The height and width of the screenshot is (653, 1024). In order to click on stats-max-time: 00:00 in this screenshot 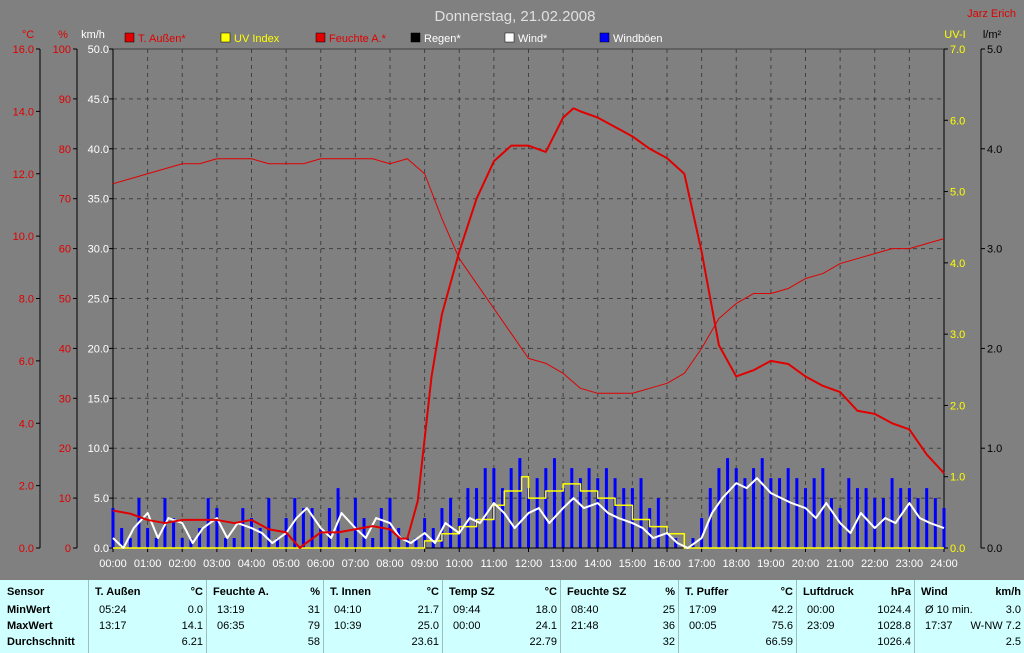, I will do `click(467, 626)`.